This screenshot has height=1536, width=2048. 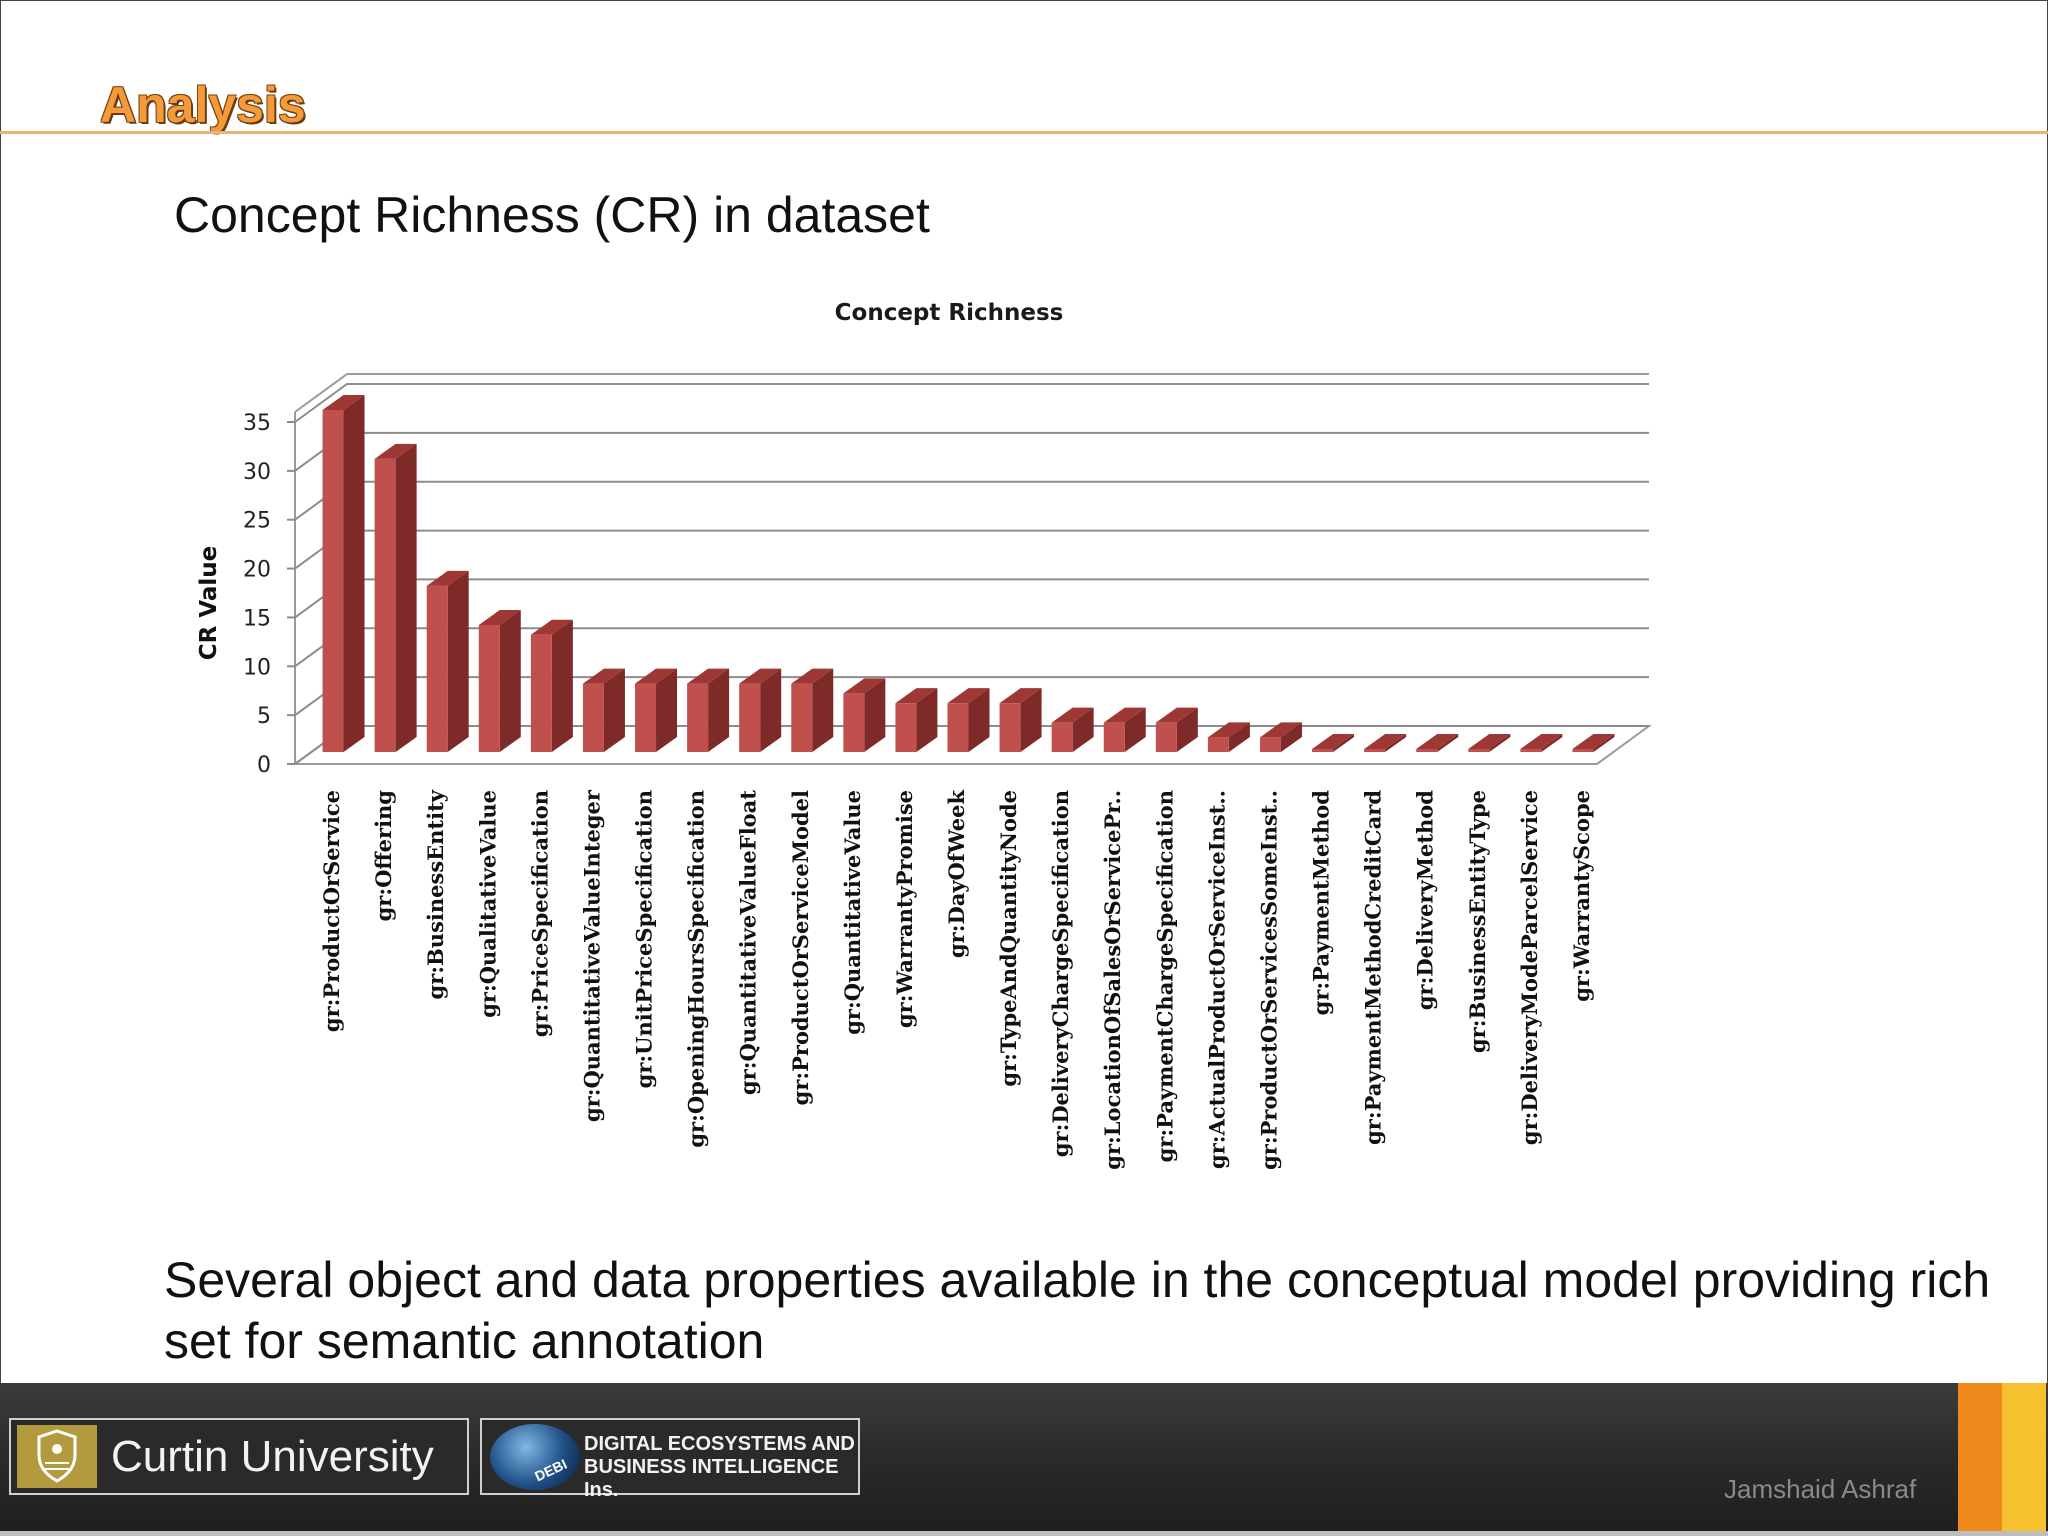 What do you see at coordinates (2024, 1457) in the screenshot?
I see `footer-accent-yellow` at bounding box center [2024, 1457].